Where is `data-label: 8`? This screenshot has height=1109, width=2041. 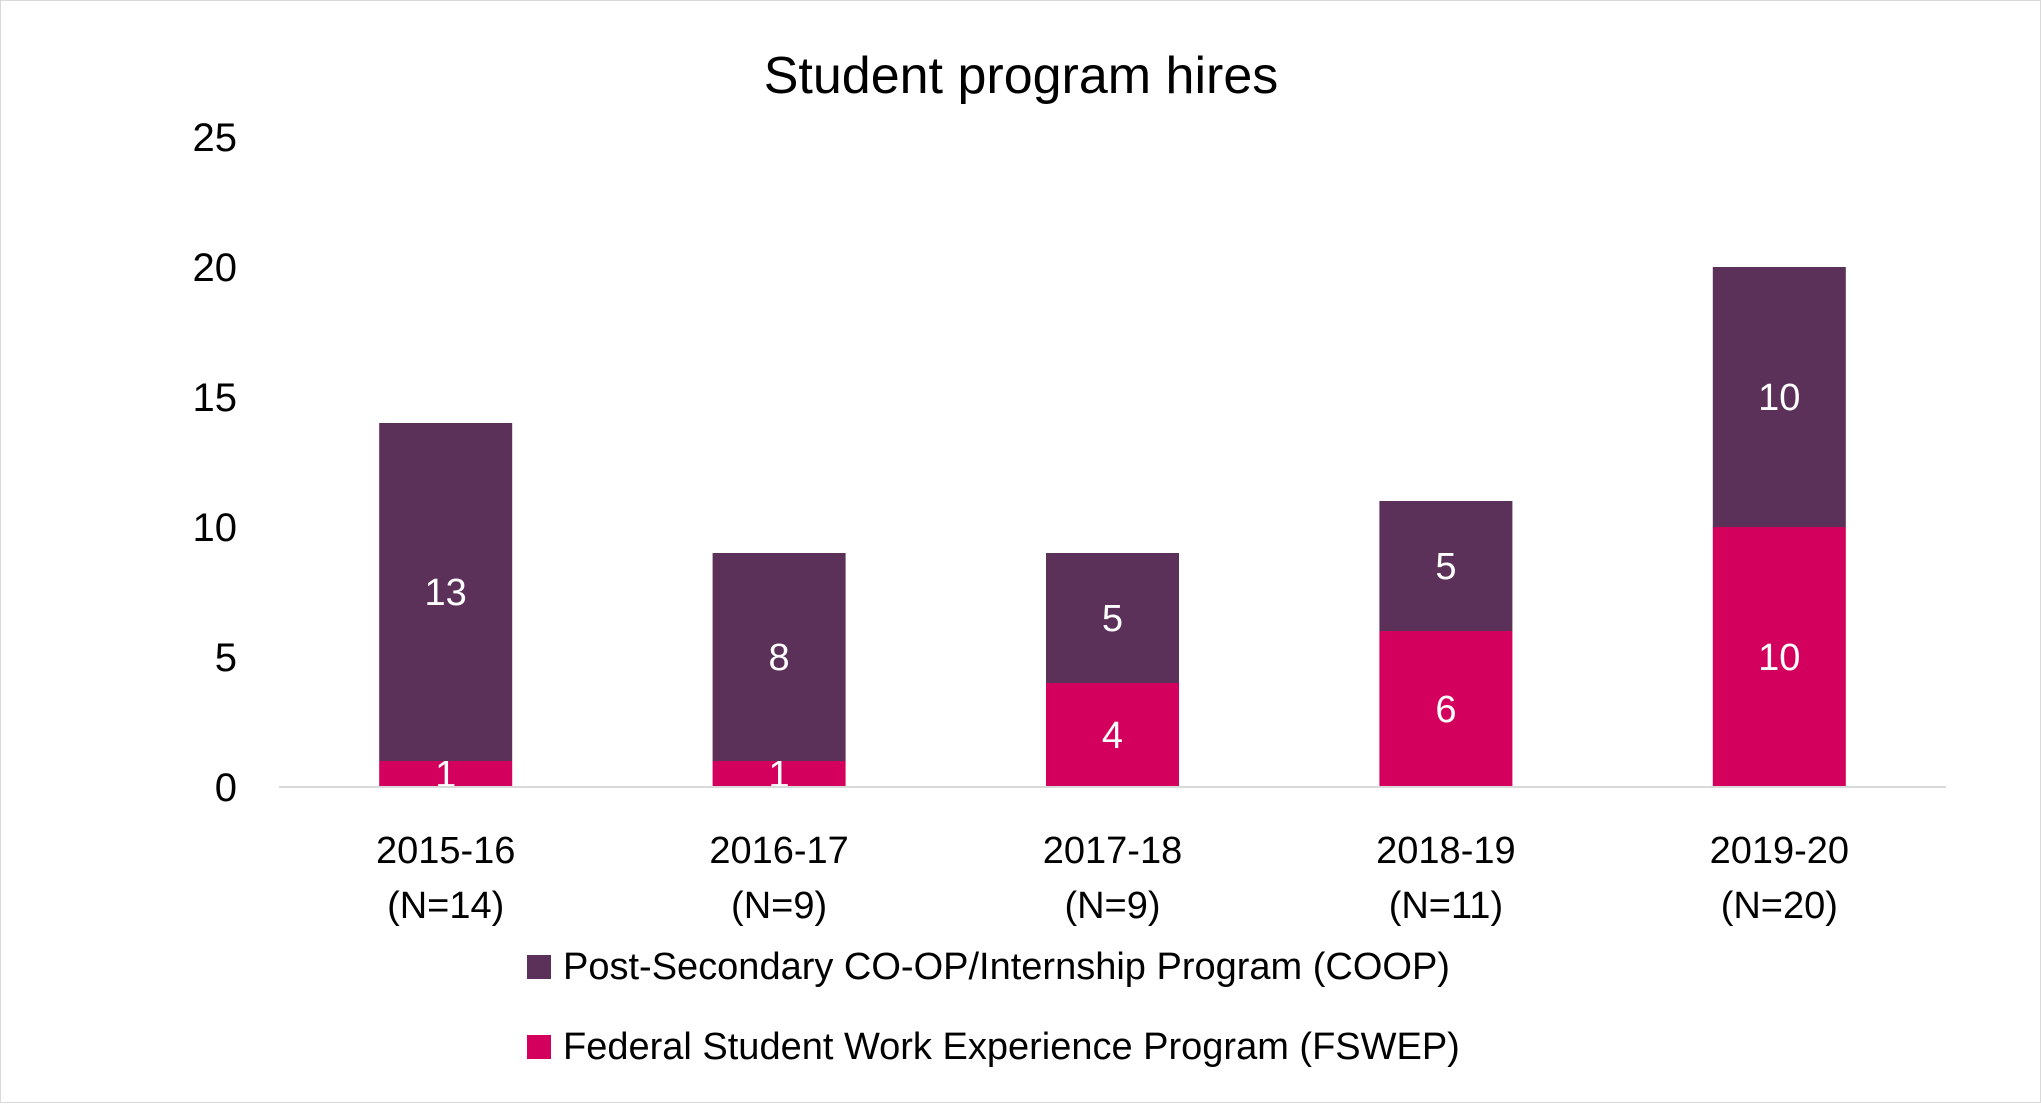 data-label: 8 is located at coordinates (779, 658).